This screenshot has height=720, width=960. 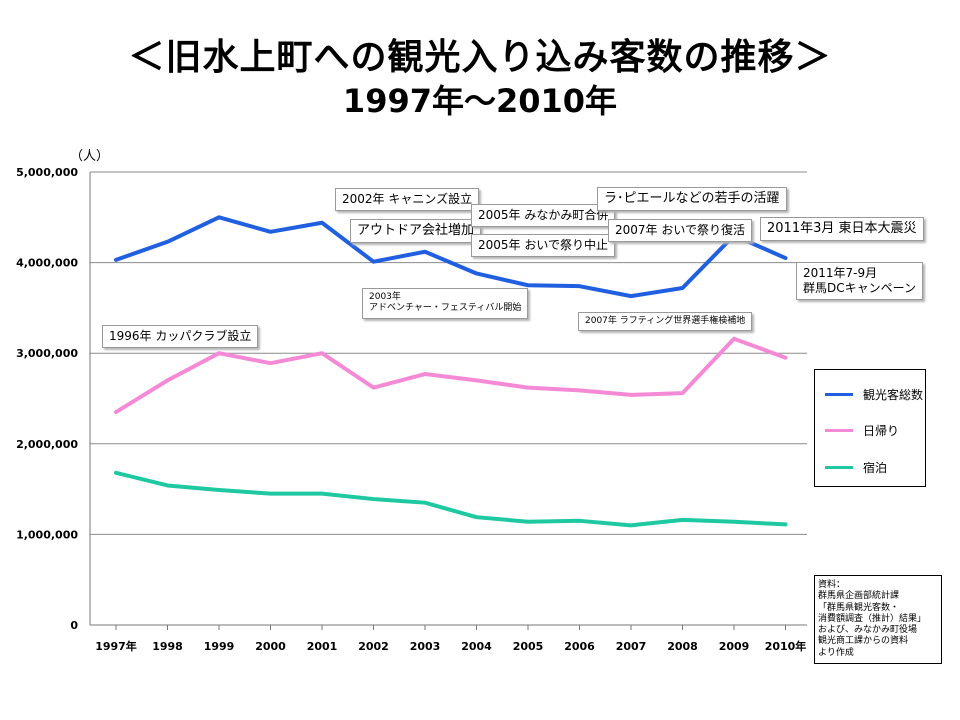 I want to click on series-line-daytrip, so click(x=451, y=375).